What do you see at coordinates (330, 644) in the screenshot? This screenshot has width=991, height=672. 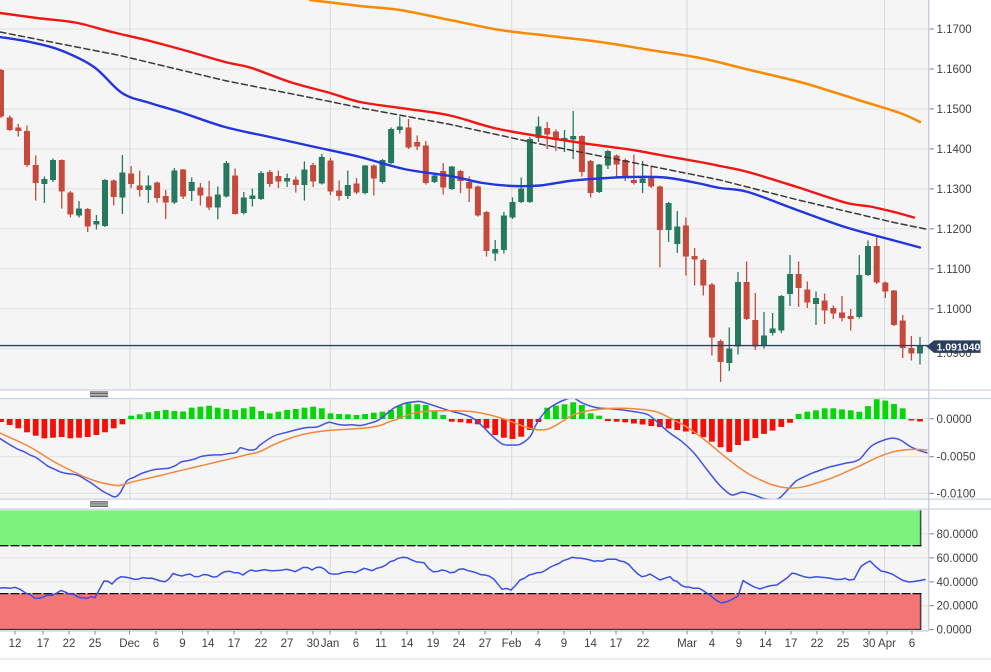 I see `svg-text: Jan` at bounding box center [330, 644].